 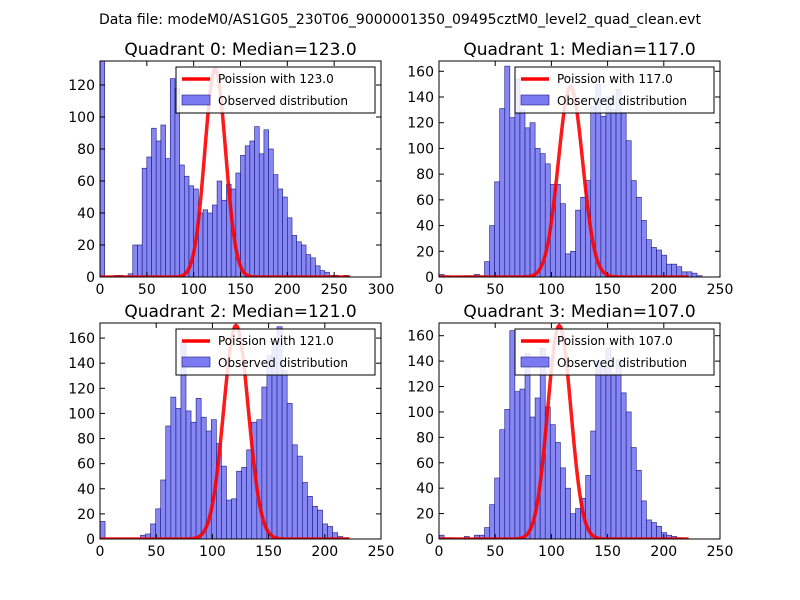 What do you see at coordinates (615, 341) in the screenshot?
I see `legend-label-poisson: Poission with 107.0` at bounding box center [615, 341].